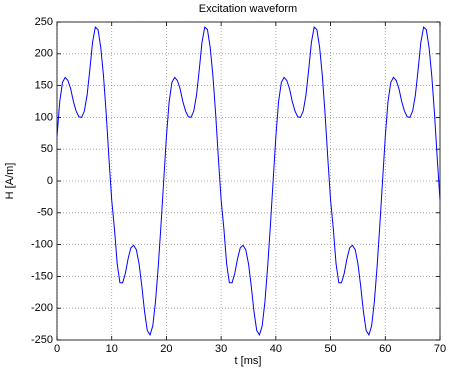 The width and height of the screenshot is (449, 371). What do you see at coordinates (42, 308) in the screenshot?
I see `y-tick-label: -200` at bounding box center [42, 308].